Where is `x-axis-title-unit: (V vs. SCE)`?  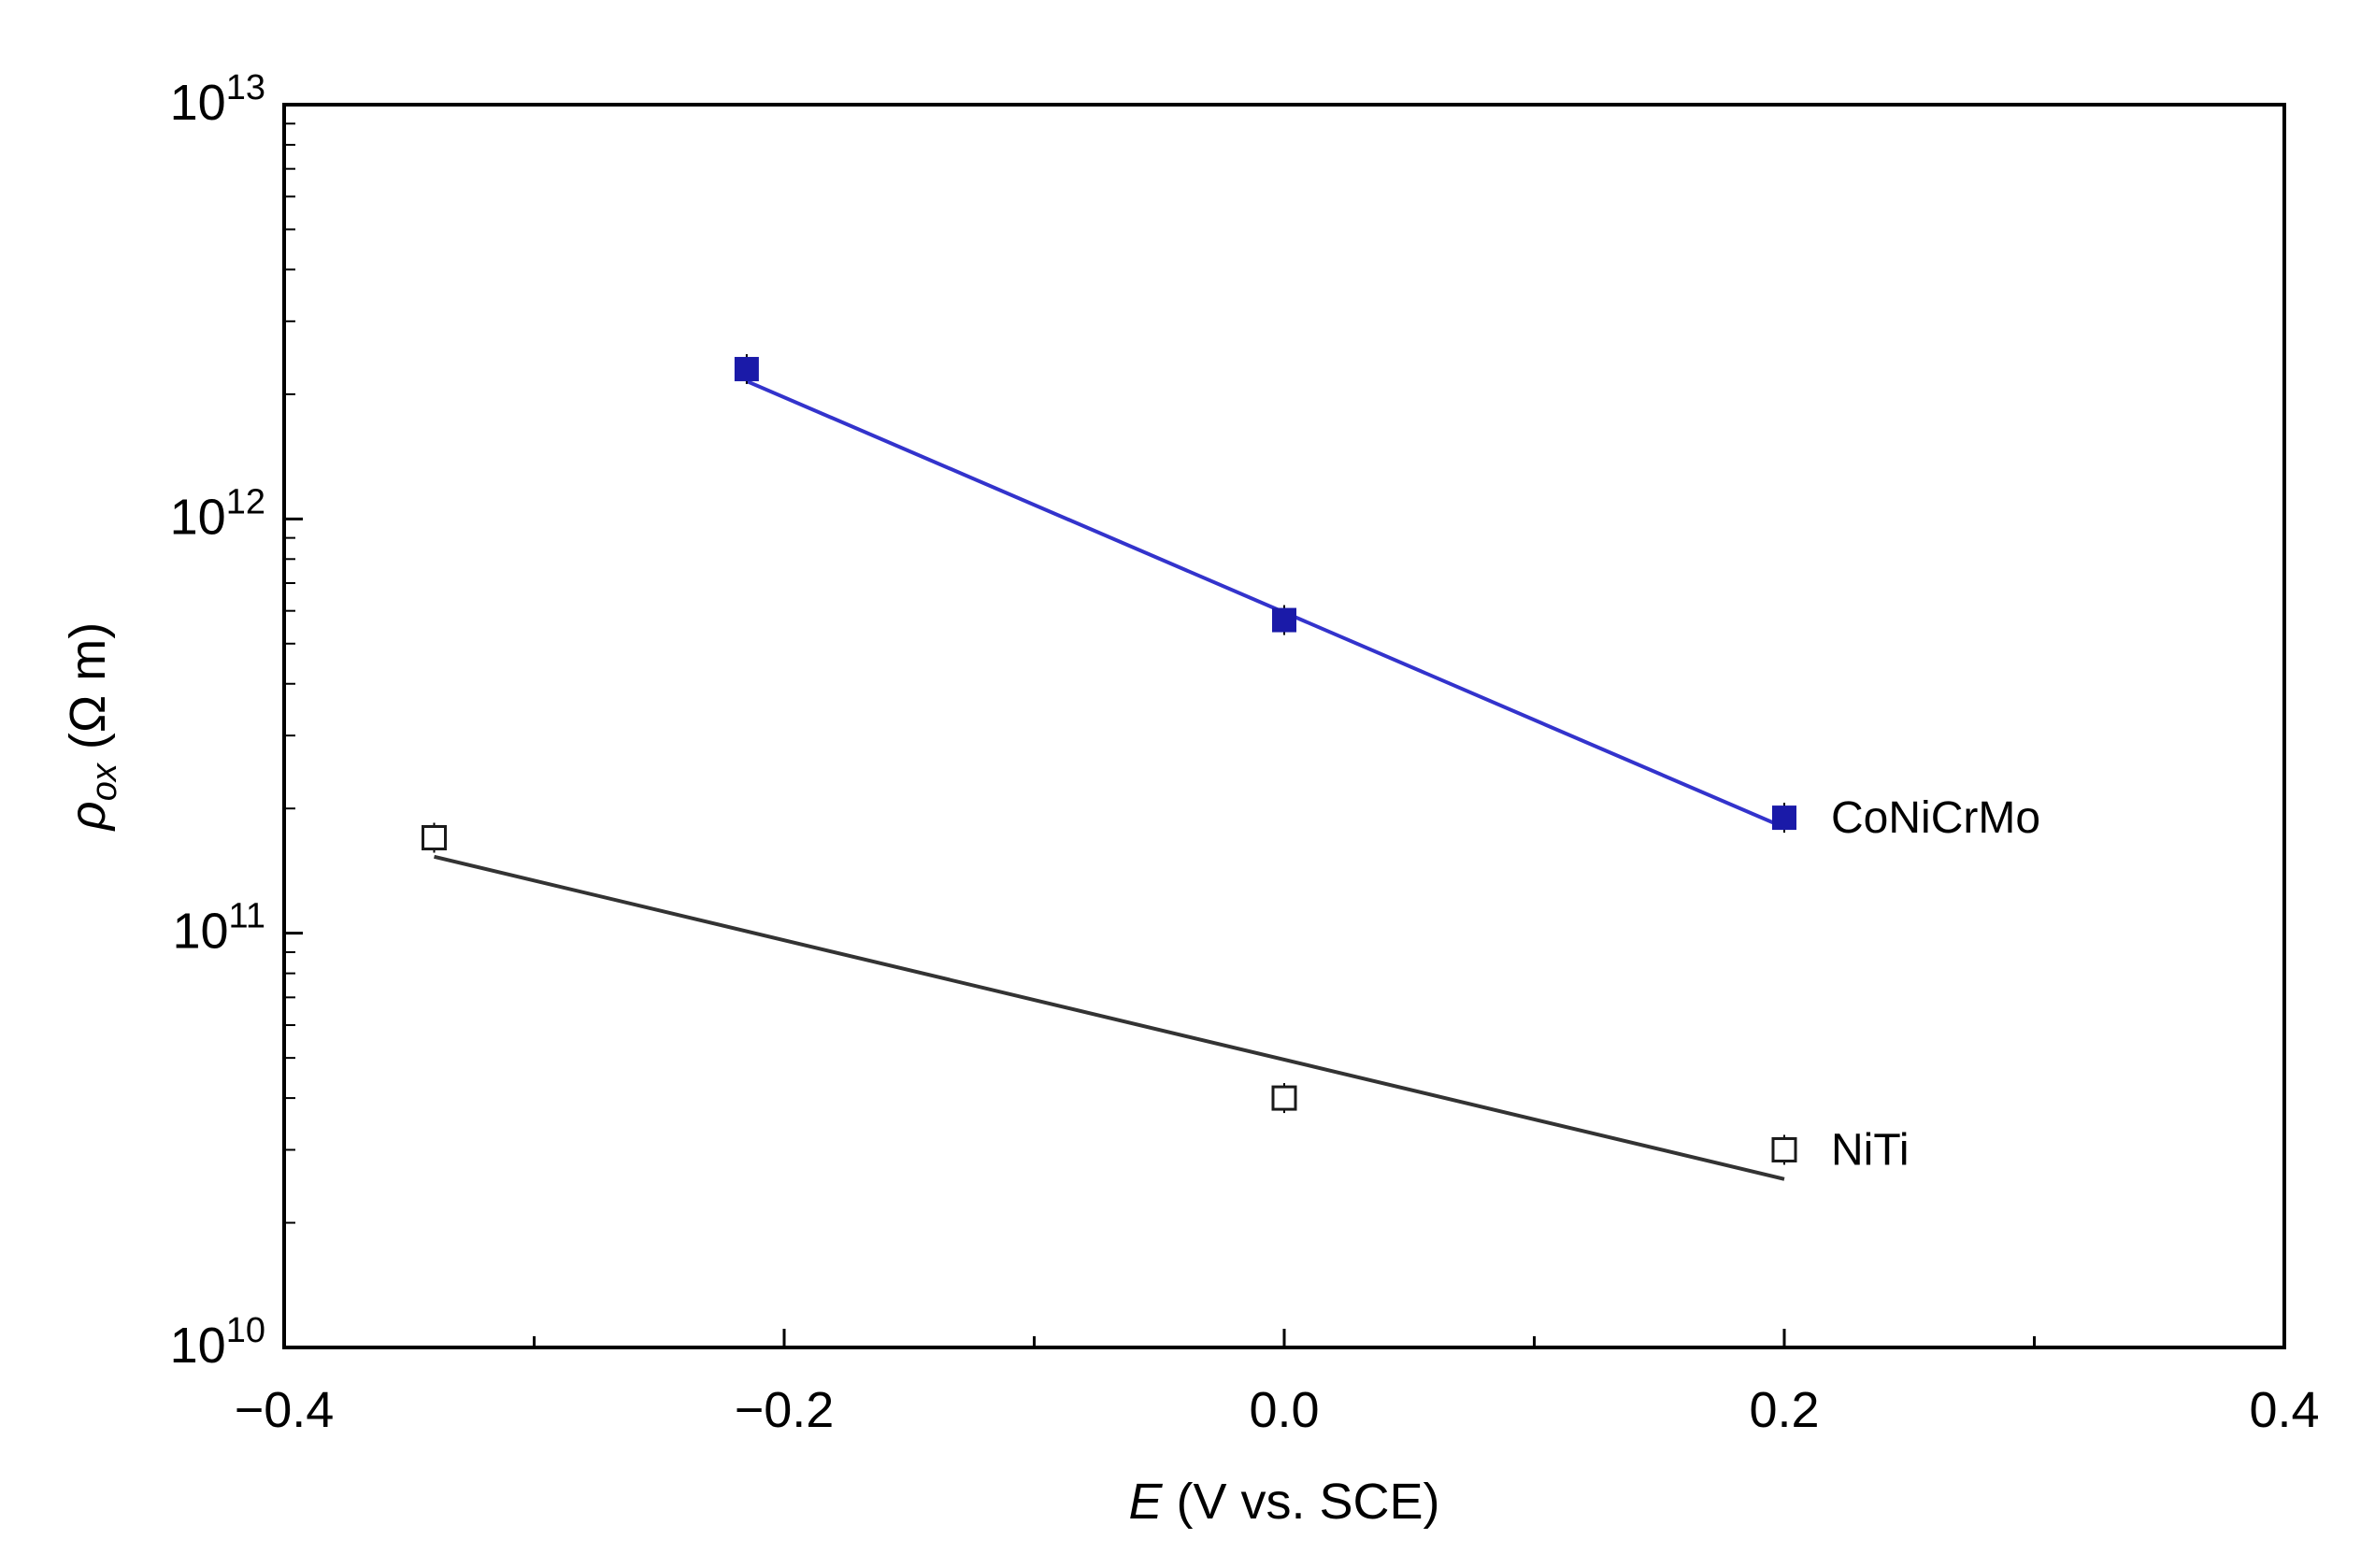
x-axis-title-unit: (V vs. SCE) is located at coordinates (1301, 1502).